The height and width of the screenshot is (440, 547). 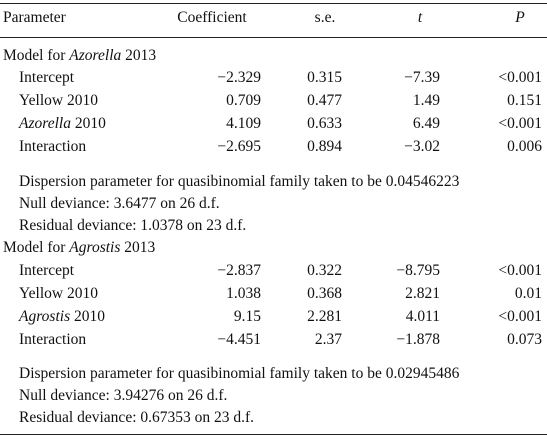 I want to click on header-coefficient: Coefficient, so click(x=212, y=17).